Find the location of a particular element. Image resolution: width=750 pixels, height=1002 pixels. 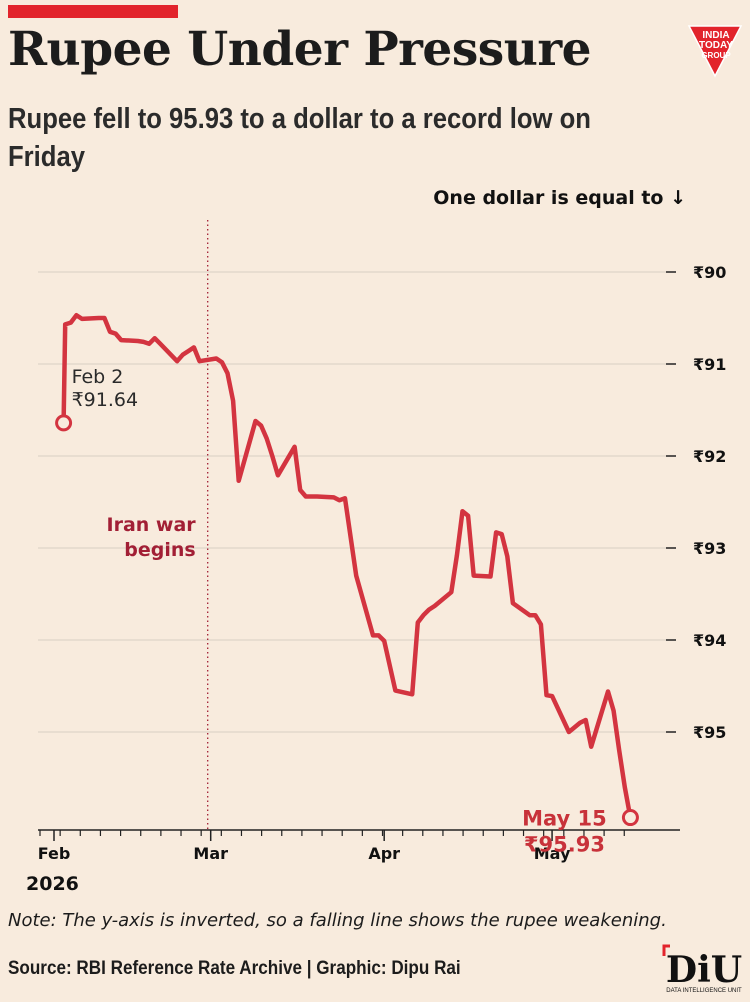

start-point-marker is located at coordinates (64, 423).